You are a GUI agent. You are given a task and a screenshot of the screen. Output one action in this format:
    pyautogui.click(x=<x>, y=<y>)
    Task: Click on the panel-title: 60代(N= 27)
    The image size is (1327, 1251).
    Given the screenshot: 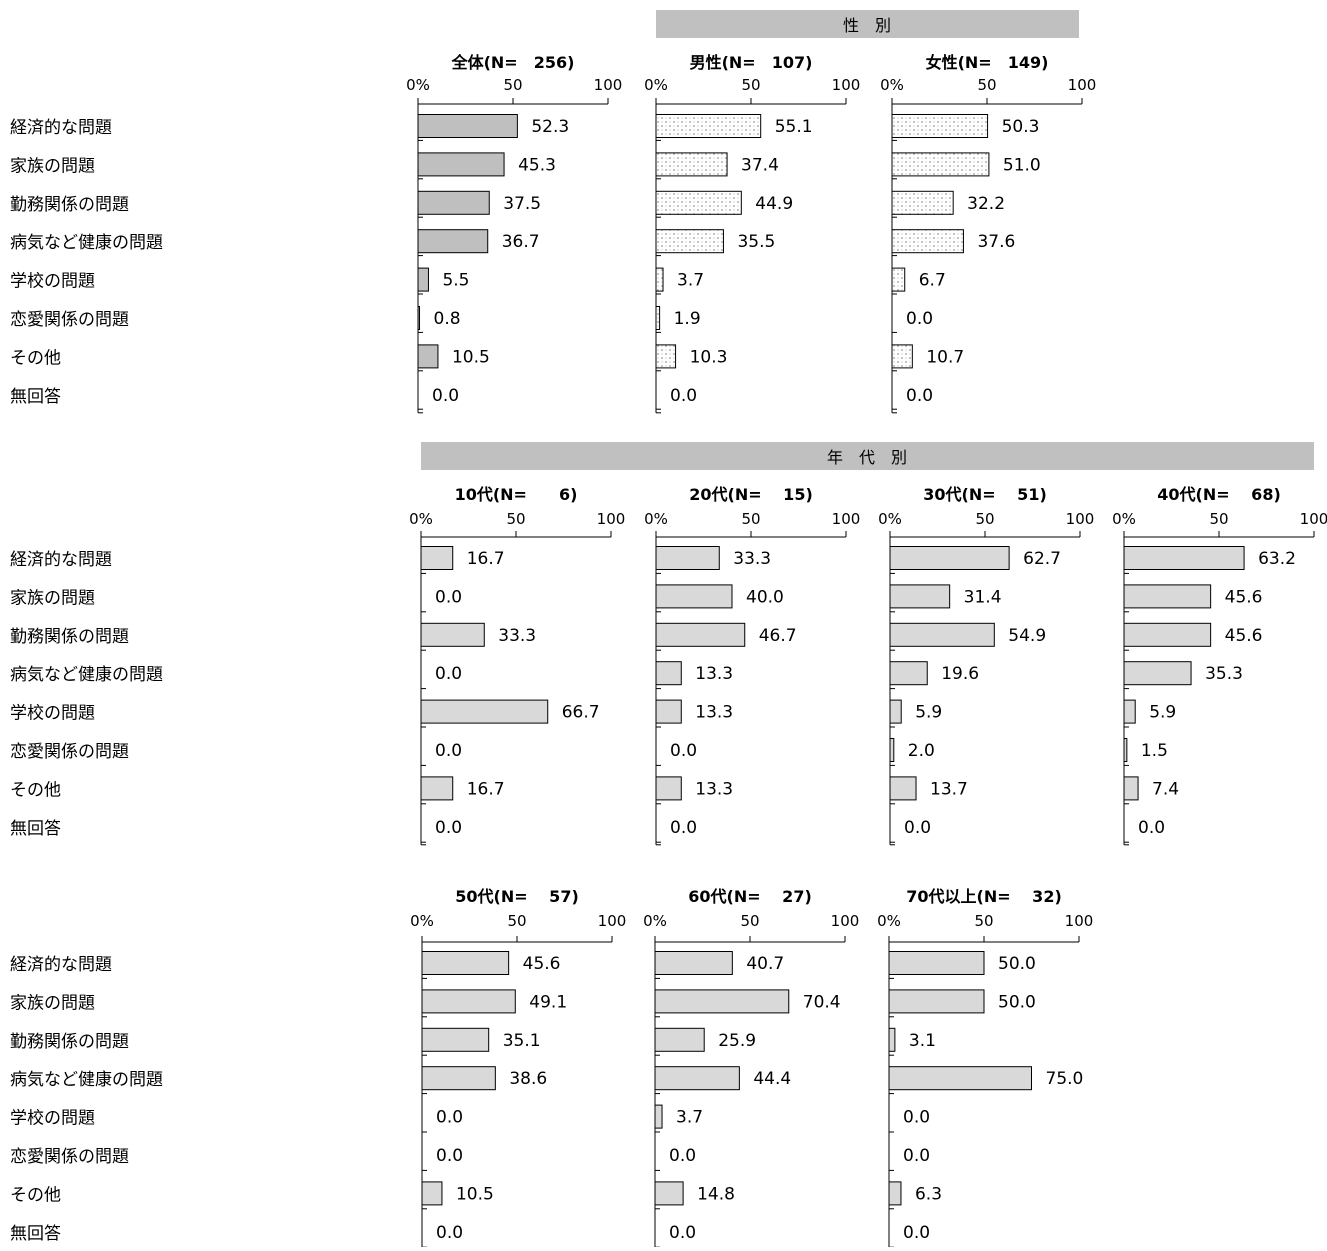 What is the action you would take?
    pyautogui.click(x=750, y=896)
    